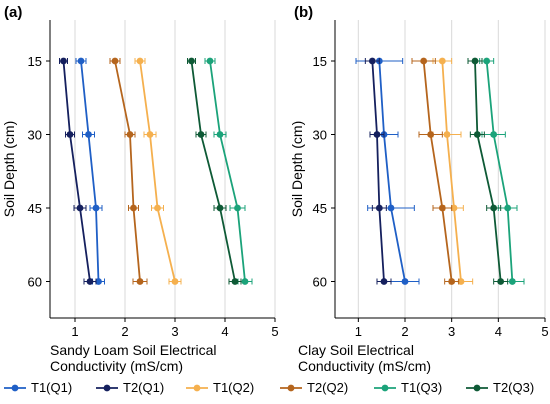 The width and height of the screenshot is (550, 404). I want to click on legend-entry: T2(Q2), so click(314, 387).